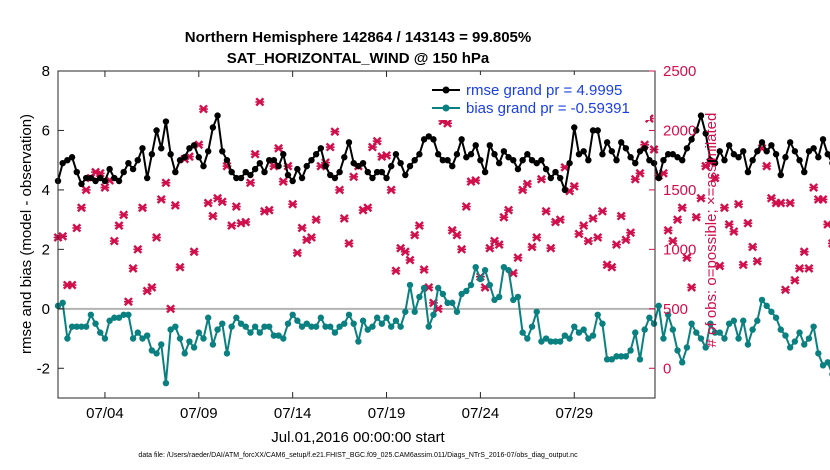  What do you see at coordinates (46, 130) in the screenshot?
I see `y-tick-label: 6` at bounding box center [46, 130].